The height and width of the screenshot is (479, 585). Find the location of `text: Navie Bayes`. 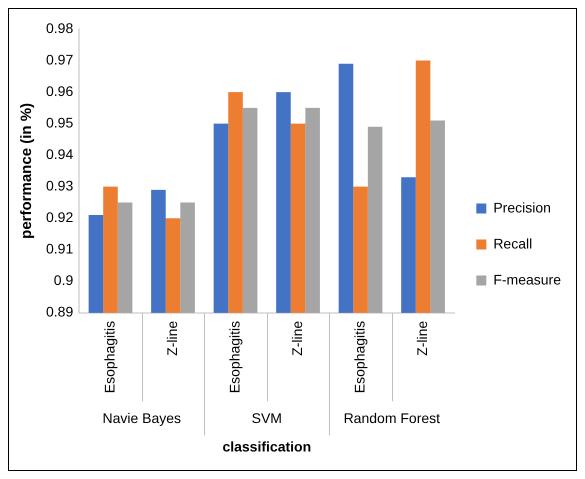

text: Navie Bayes is located at coordinates (142, 418).